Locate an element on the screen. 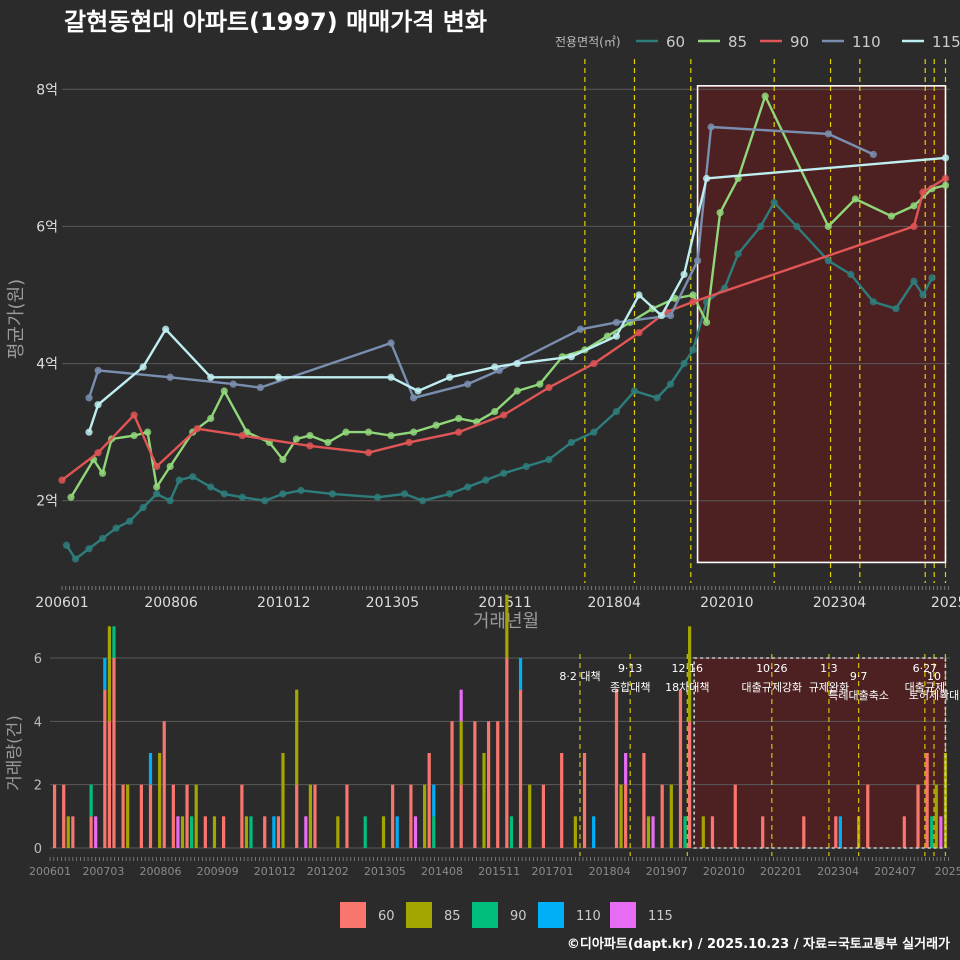  legend-label-110: 110 is located at coordinates (866, 42).